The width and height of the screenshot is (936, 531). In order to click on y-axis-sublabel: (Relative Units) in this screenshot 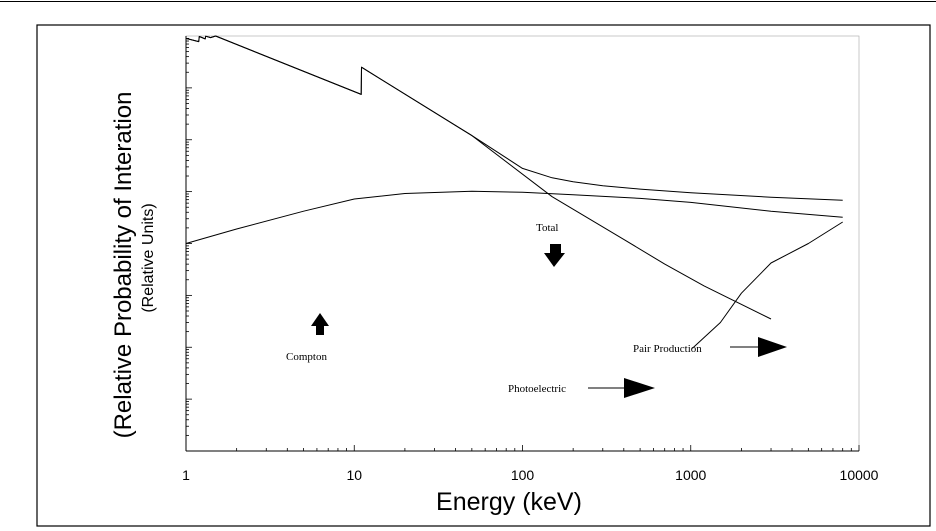, I will do `click(148, 257)`.